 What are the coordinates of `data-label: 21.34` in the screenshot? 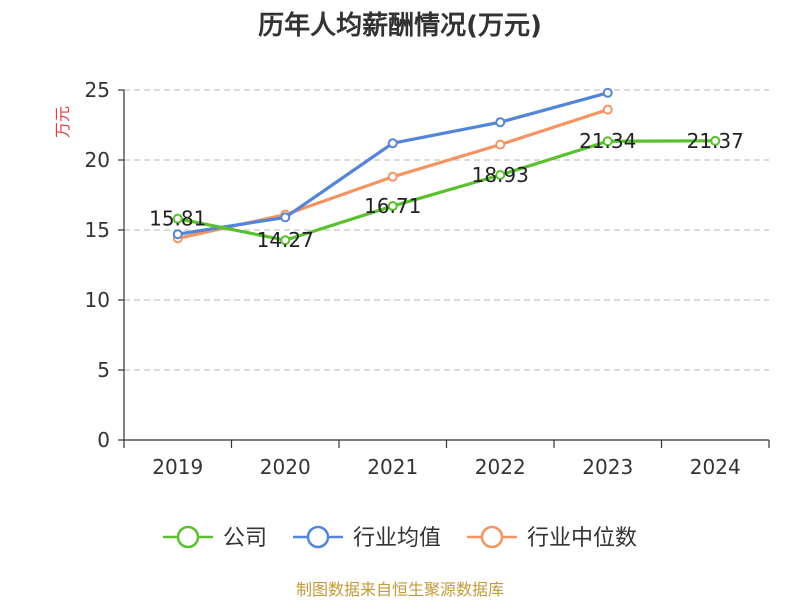 It's located at (607, 141).